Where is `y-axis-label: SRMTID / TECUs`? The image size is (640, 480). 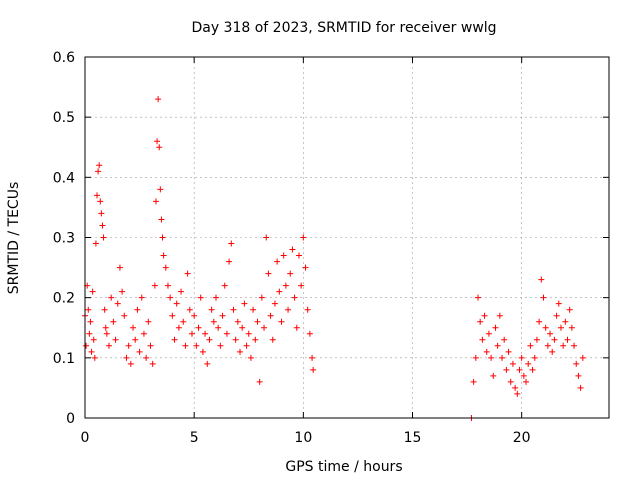
y-axis-label: SRMTID / TECUs is located at coordinates (14, 238).